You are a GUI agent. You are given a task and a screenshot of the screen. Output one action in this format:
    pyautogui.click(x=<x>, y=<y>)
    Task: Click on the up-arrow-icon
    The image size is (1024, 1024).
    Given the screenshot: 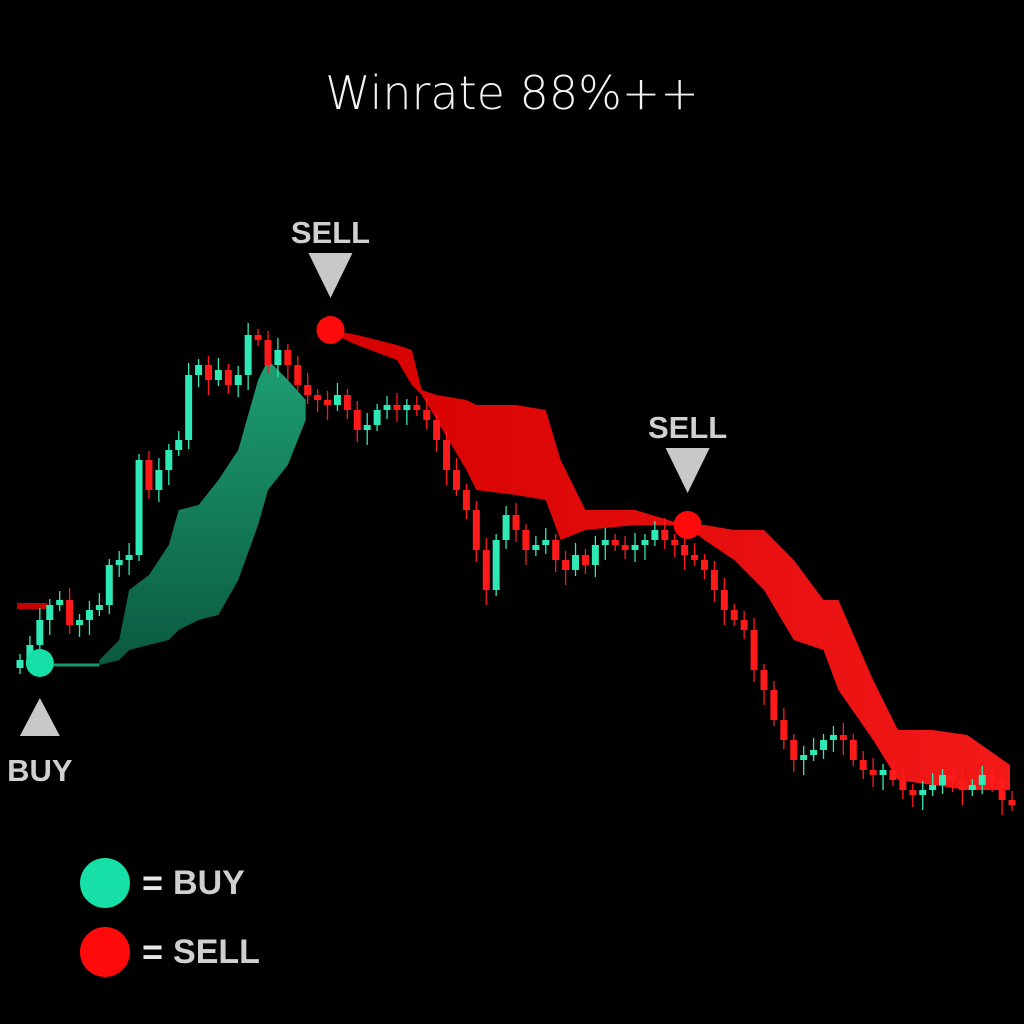 What is the action you would take?
    pyautogui.click(x=39, y=717)
    